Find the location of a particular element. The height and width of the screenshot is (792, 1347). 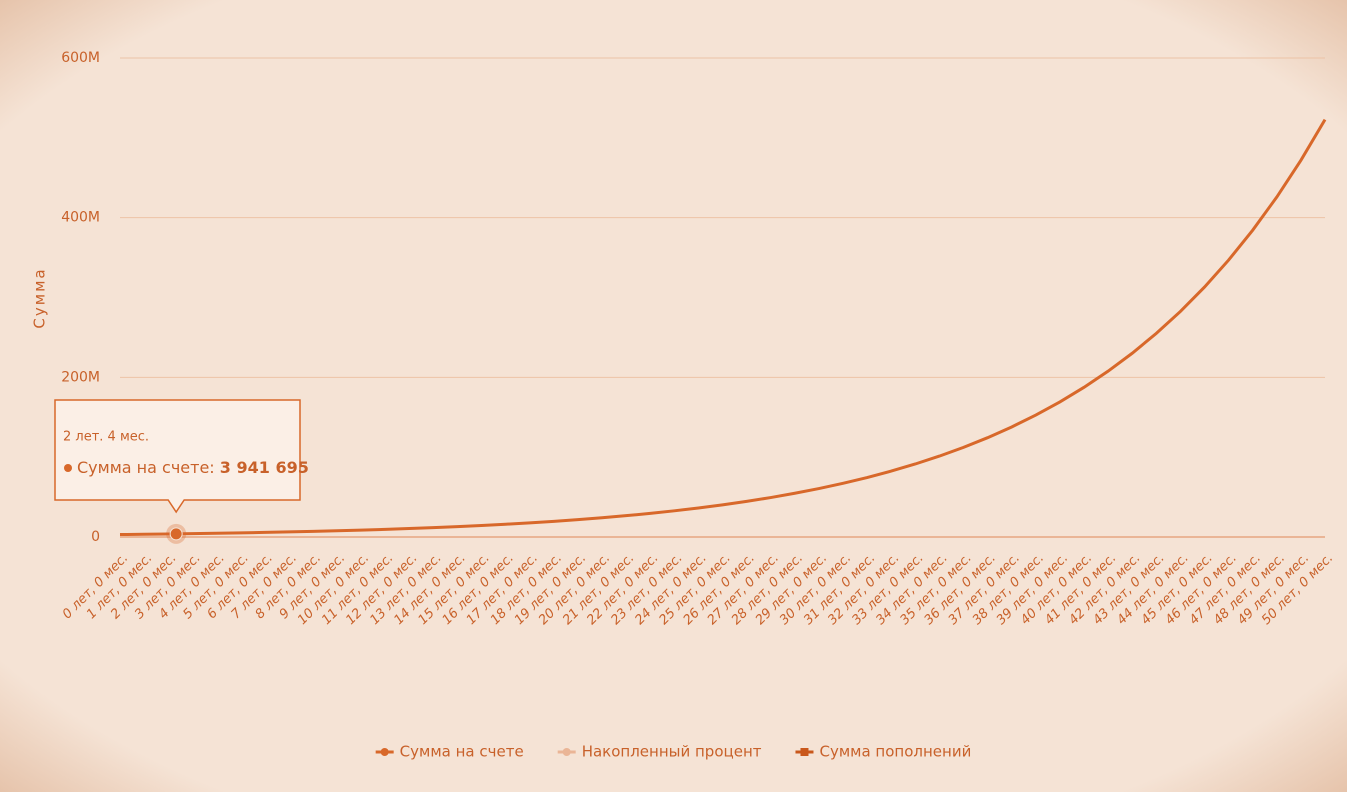

legend-label: Накопленный процент is located at coordinates (672, 752).